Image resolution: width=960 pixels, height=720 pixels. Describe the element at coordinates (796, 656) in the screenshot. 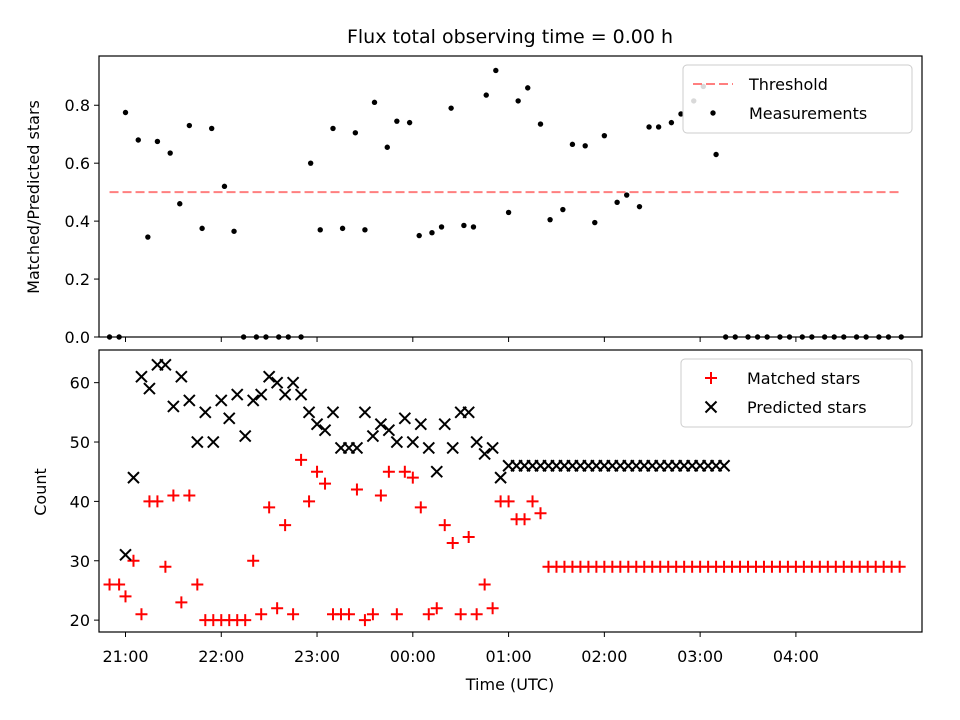

I see `x-tick-label: 04:00` at that location.